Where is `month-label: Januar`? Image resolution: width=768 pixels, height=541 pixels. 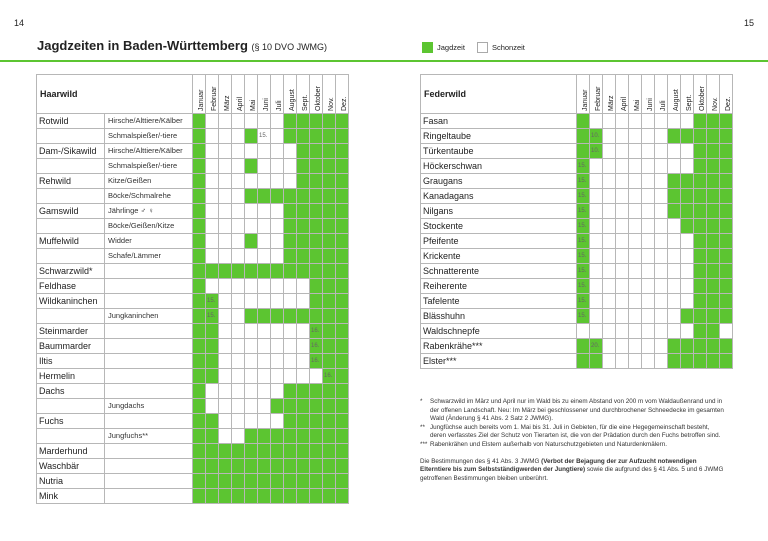
month-label: Januar is located at coordinates (585, 100).